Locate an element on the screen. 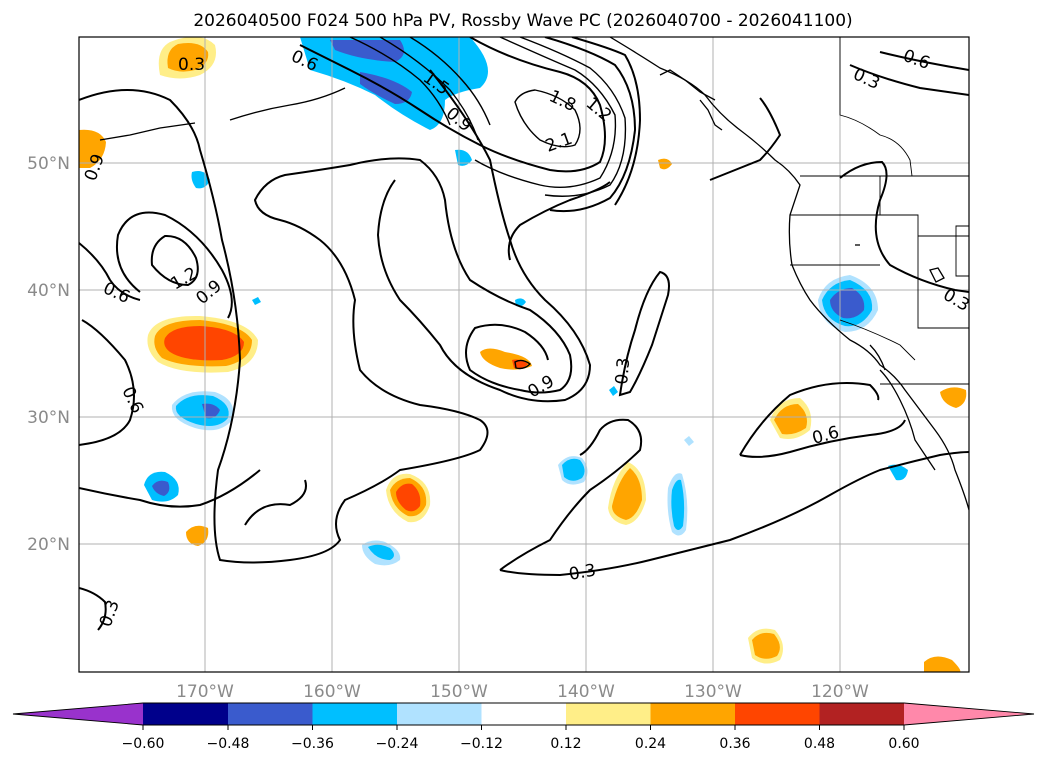 The image size is (1047, 765). colorbar-ticks is located at coordinates (523, 727).